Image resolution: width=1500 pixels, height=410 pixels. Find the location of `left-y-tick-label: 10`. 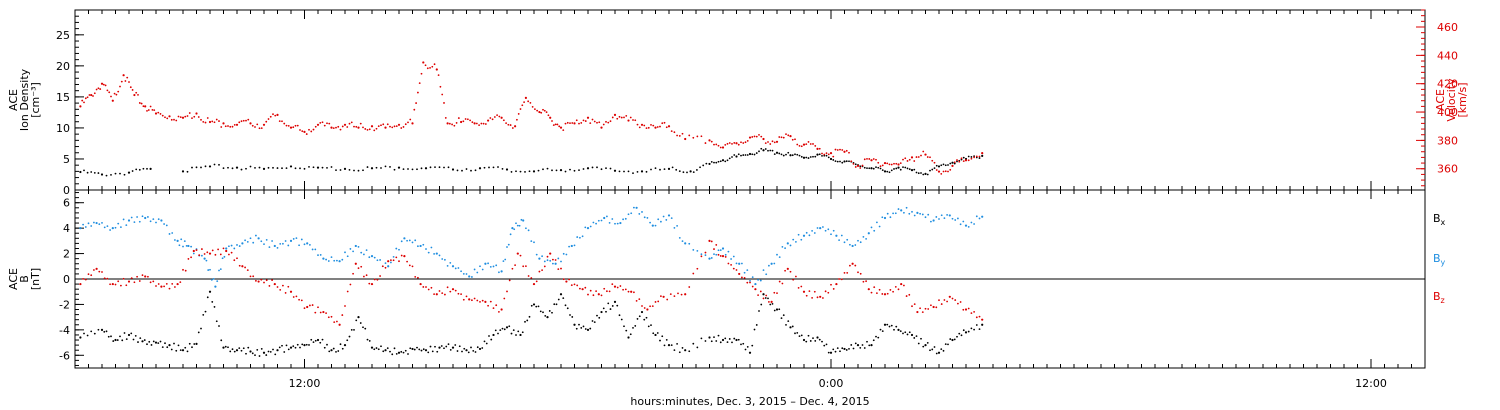

left-y-tick-label: 10 is located at coordinates (63, 128).